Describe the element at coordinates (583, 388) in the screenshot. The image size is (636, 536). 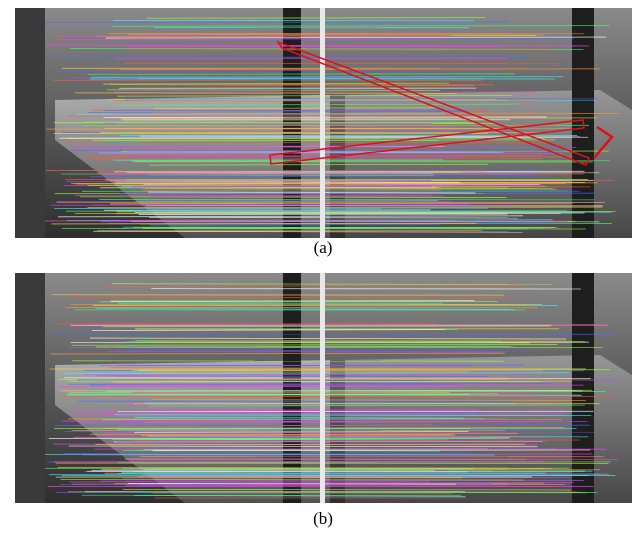
I see `pole` at that location.